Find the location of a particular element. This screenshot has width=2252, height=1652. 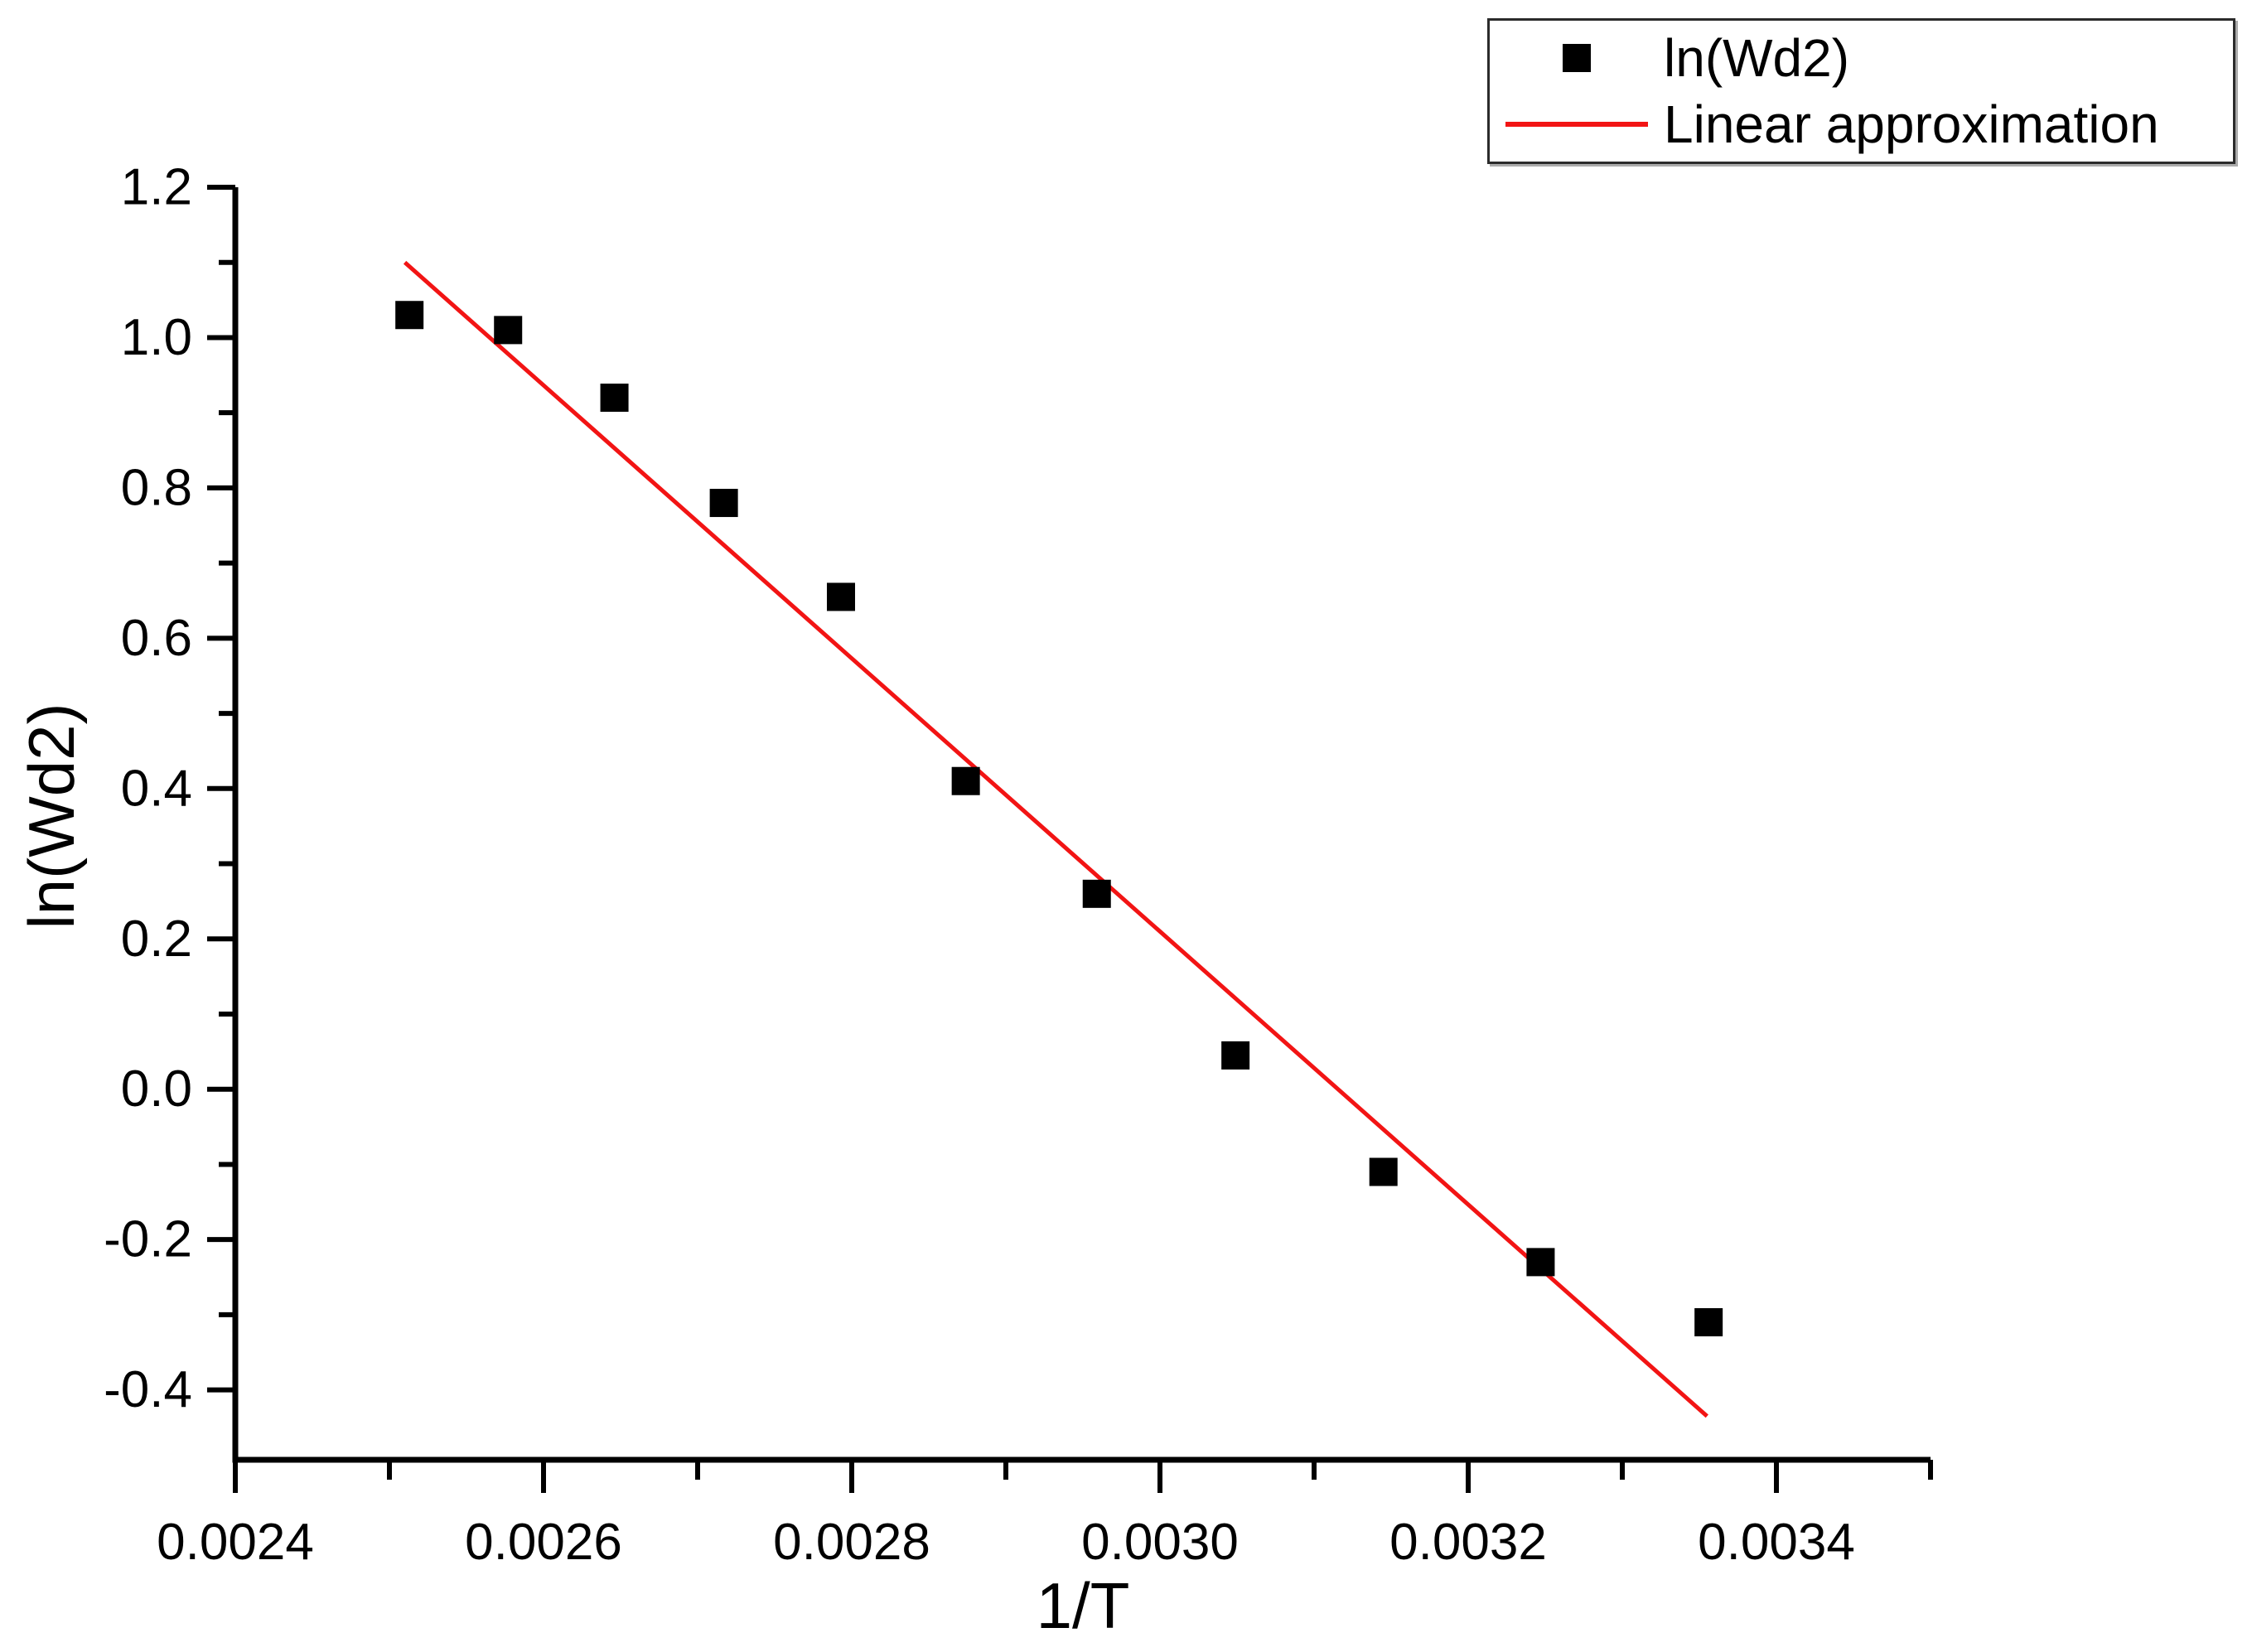

x-tick-label: 0.0024 is located at coordinates (236, 1542).